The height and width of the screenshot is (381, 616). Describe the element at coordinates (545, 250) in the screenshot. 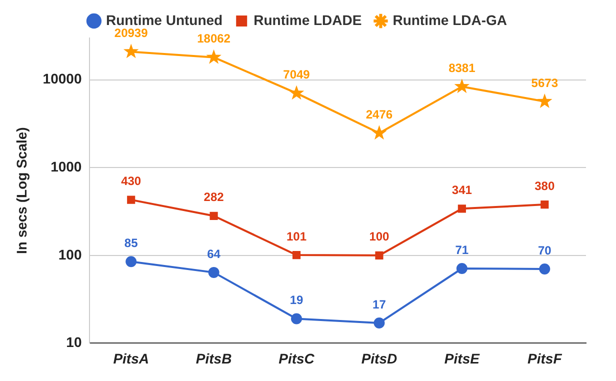

I see `data-label: 70` at that location.